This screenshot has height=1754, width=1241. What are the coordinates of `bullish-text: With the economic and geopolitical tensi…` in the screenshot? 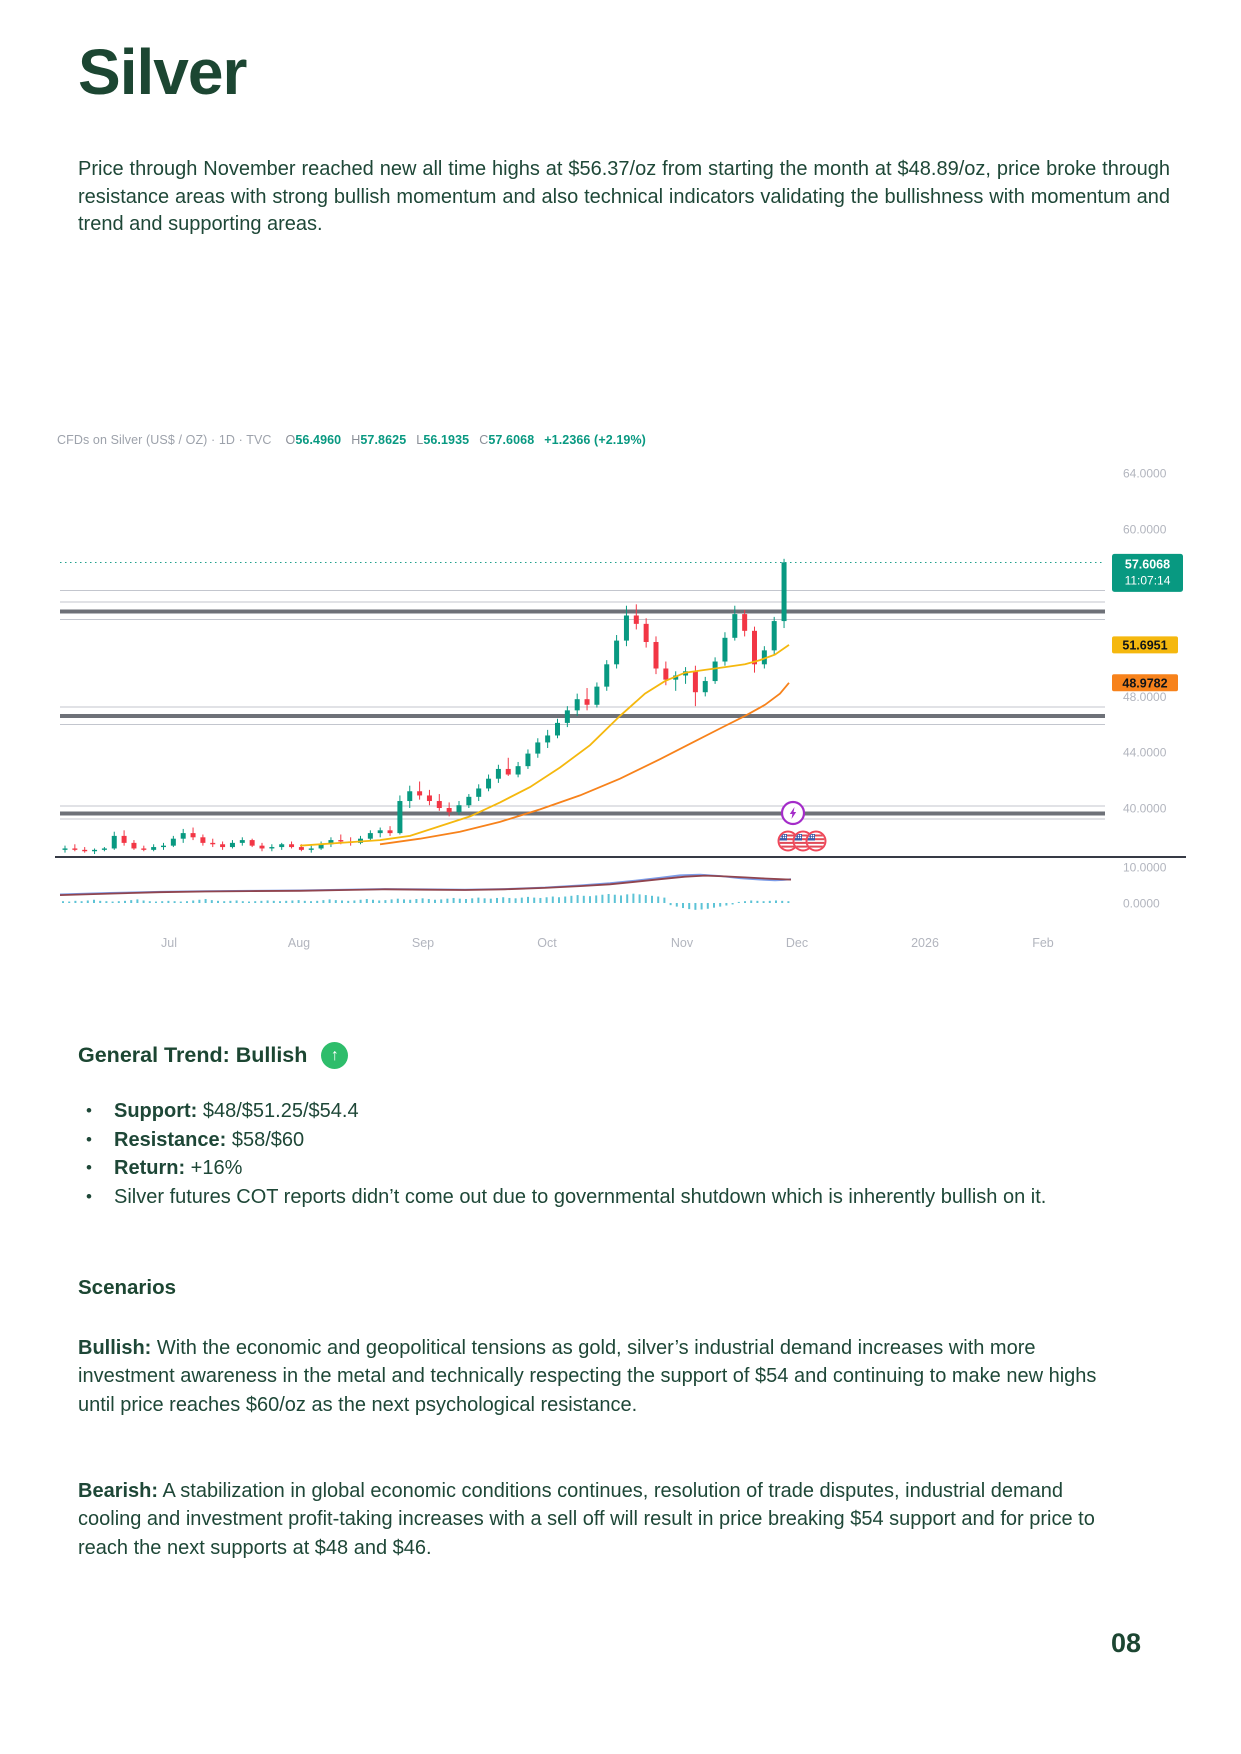 It's located at (587, 1376).